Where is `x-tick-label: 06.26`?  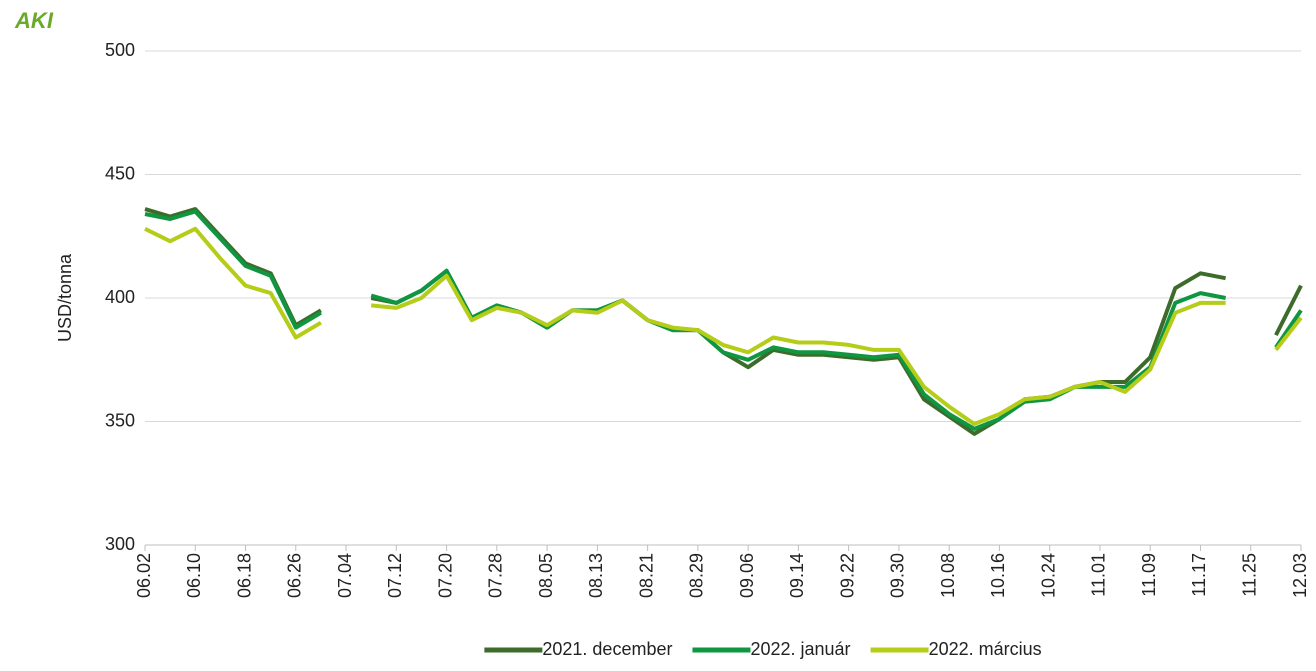 x-tick-label: 06.26 is located at coordinates (295, 575).